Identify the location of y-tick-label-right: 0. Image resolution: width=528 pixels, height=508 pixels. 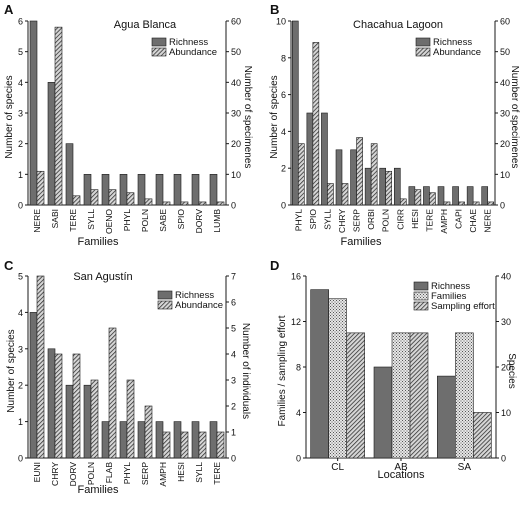
(233, 459).